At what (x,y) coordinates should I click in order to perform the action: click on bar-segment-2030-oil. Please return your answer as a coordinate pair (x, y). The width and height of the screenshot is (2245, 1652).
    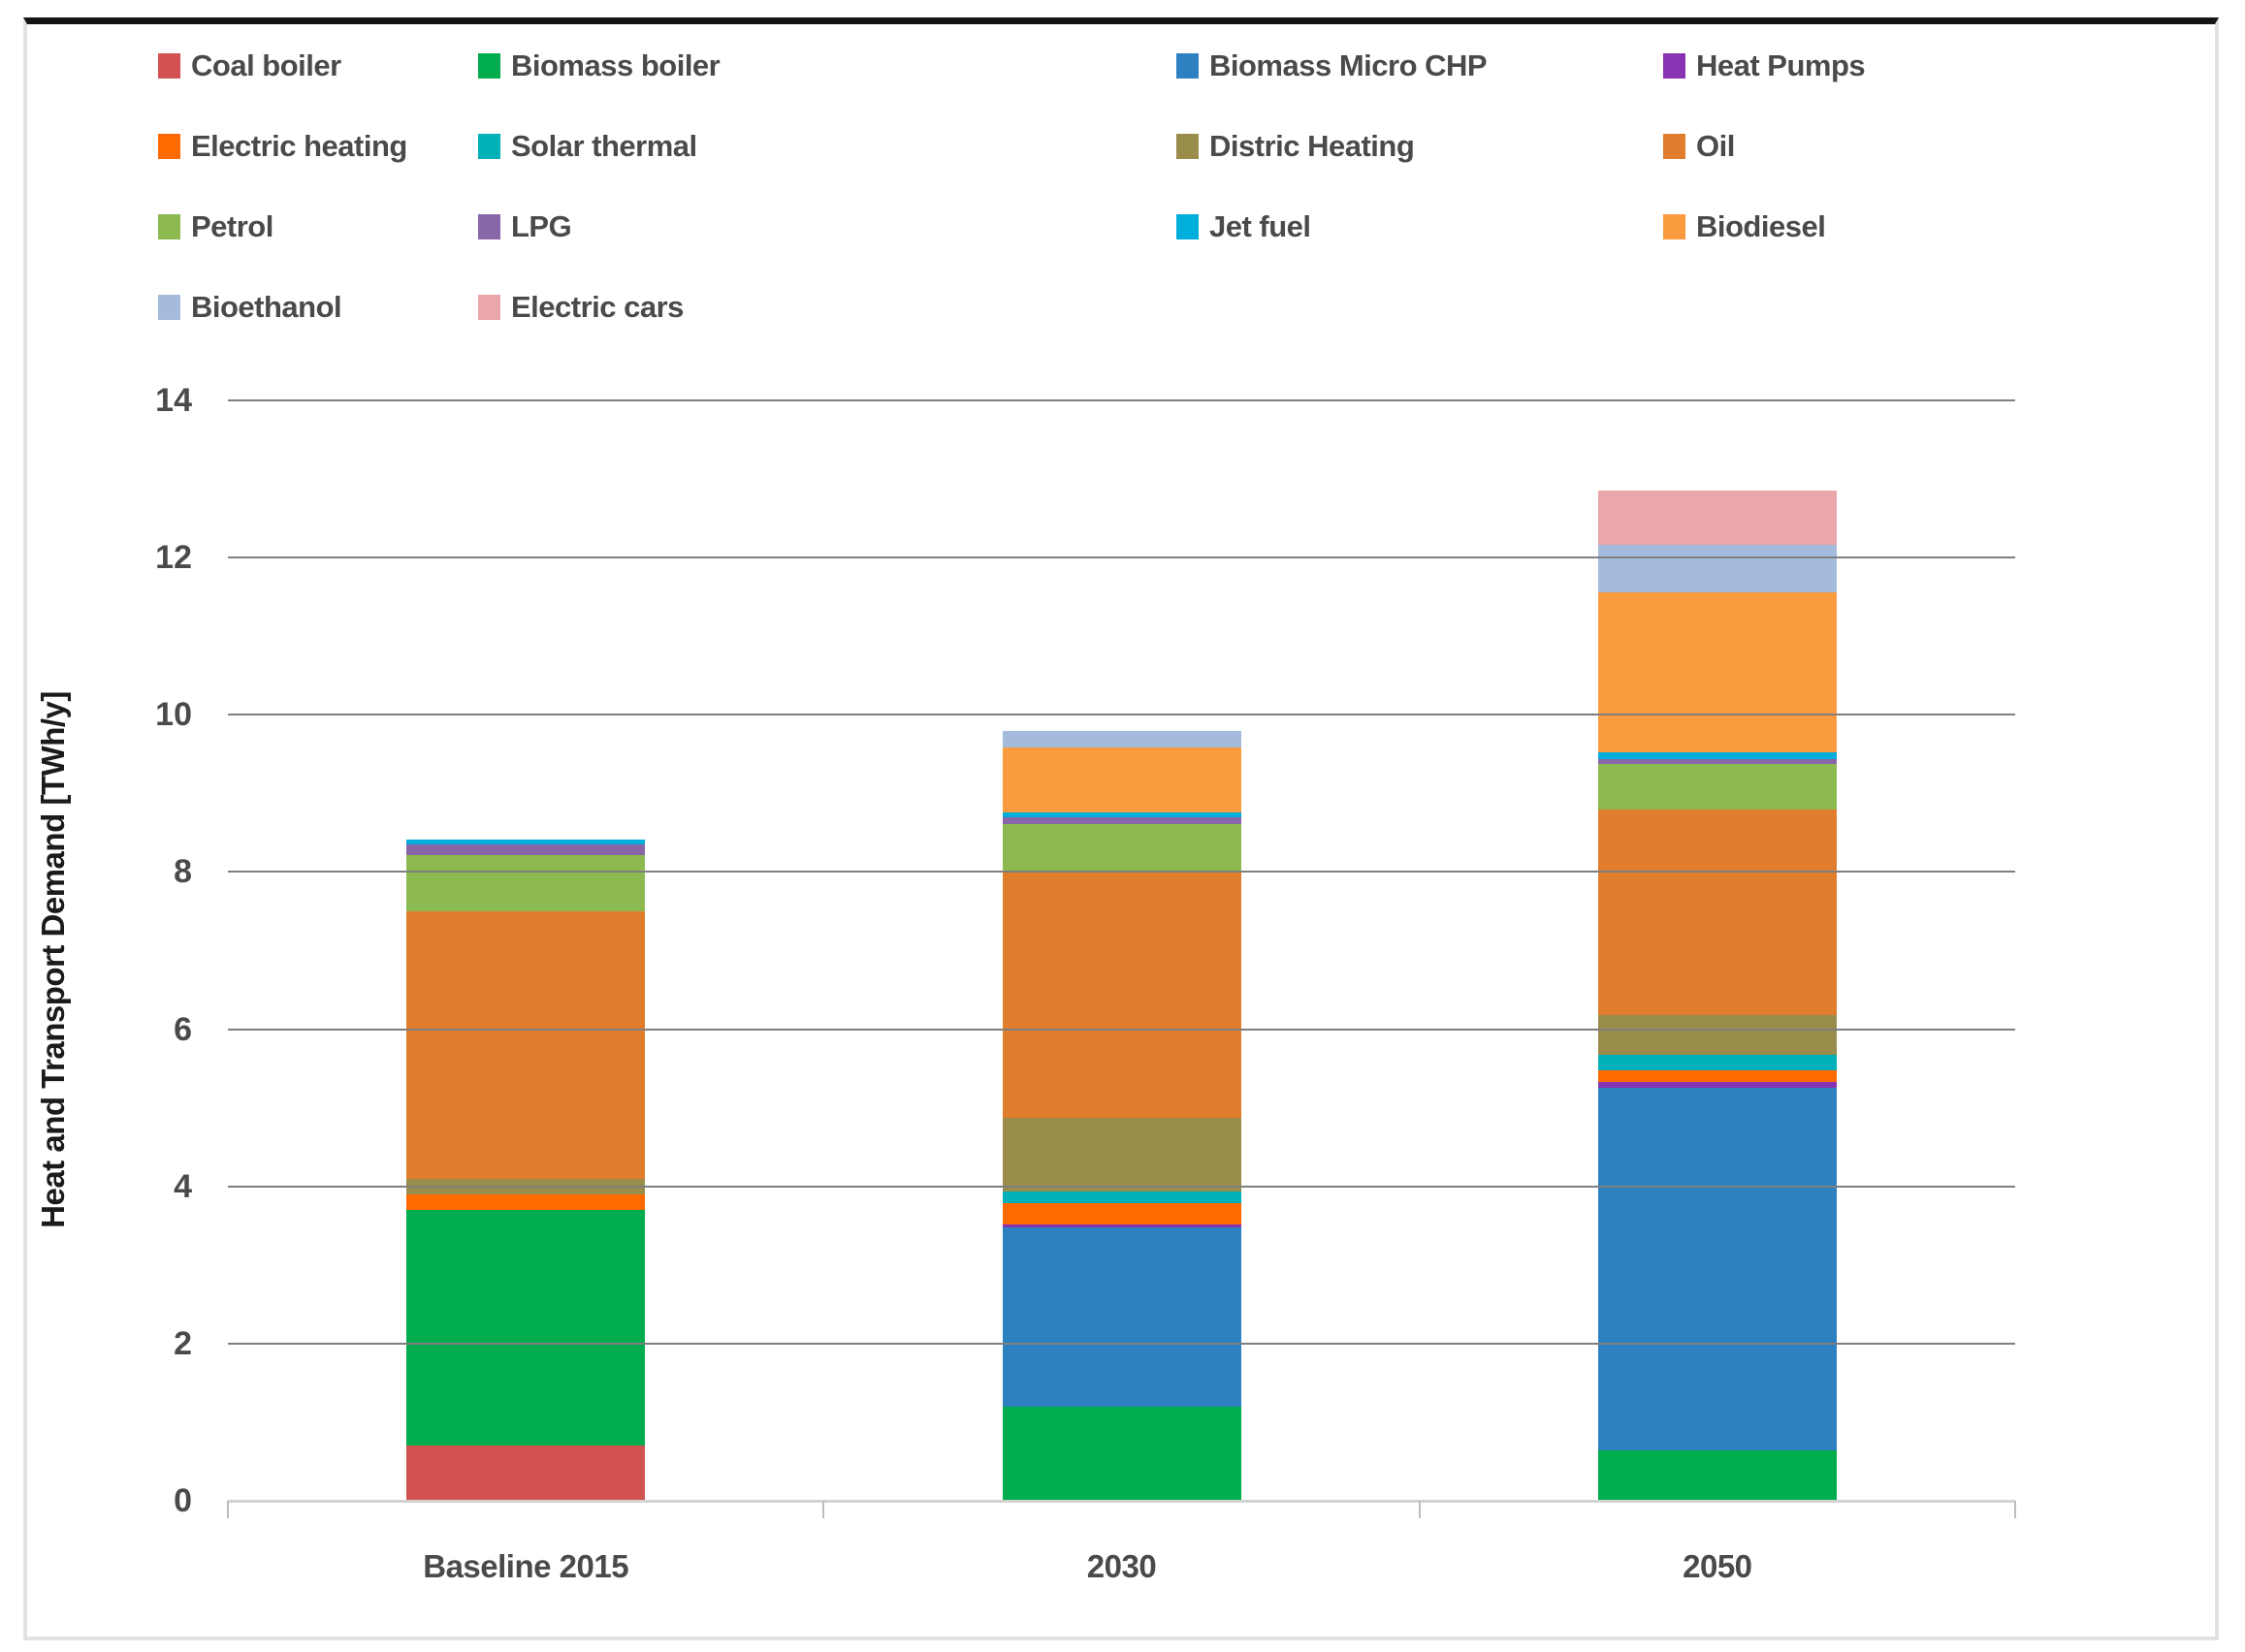
    Looking at the image, I should click on (1121, 996).